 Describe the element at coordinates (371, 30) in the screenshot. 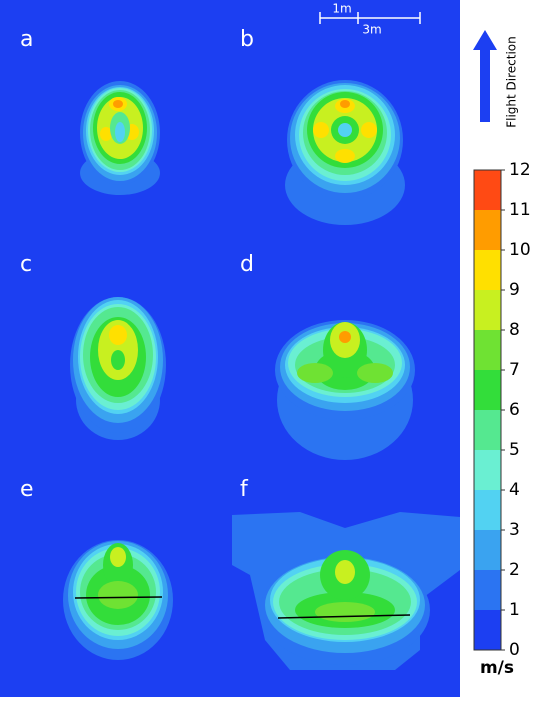

I see `scale-long: 3m` at that location.